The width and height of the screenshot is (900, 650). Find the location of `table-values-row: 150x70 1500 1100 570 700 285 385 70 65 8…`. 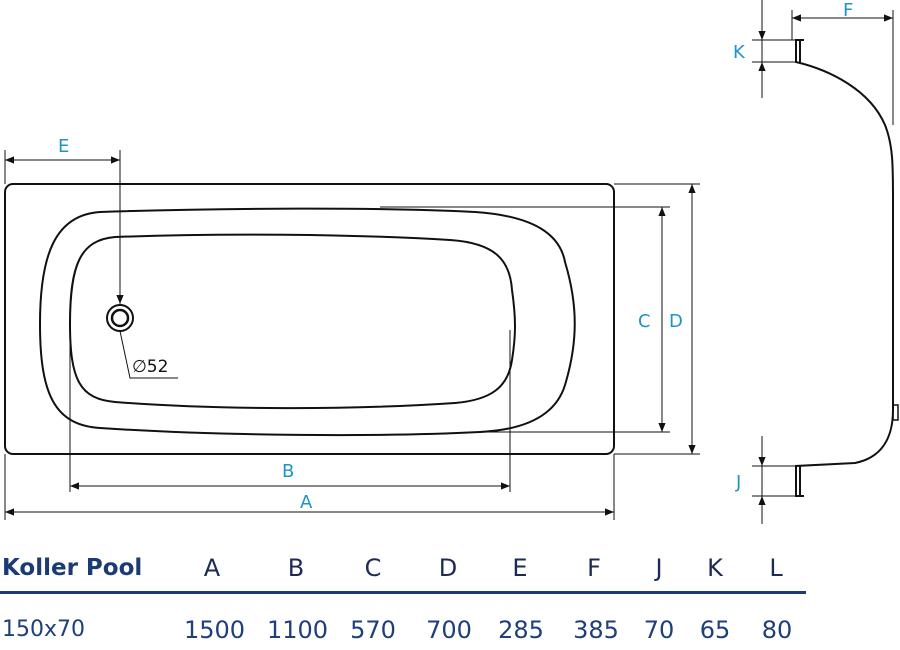

table-values-row: 150x70 1500 1100 570 700 285 385 70 65 8… is located at coordinates (450, 630).